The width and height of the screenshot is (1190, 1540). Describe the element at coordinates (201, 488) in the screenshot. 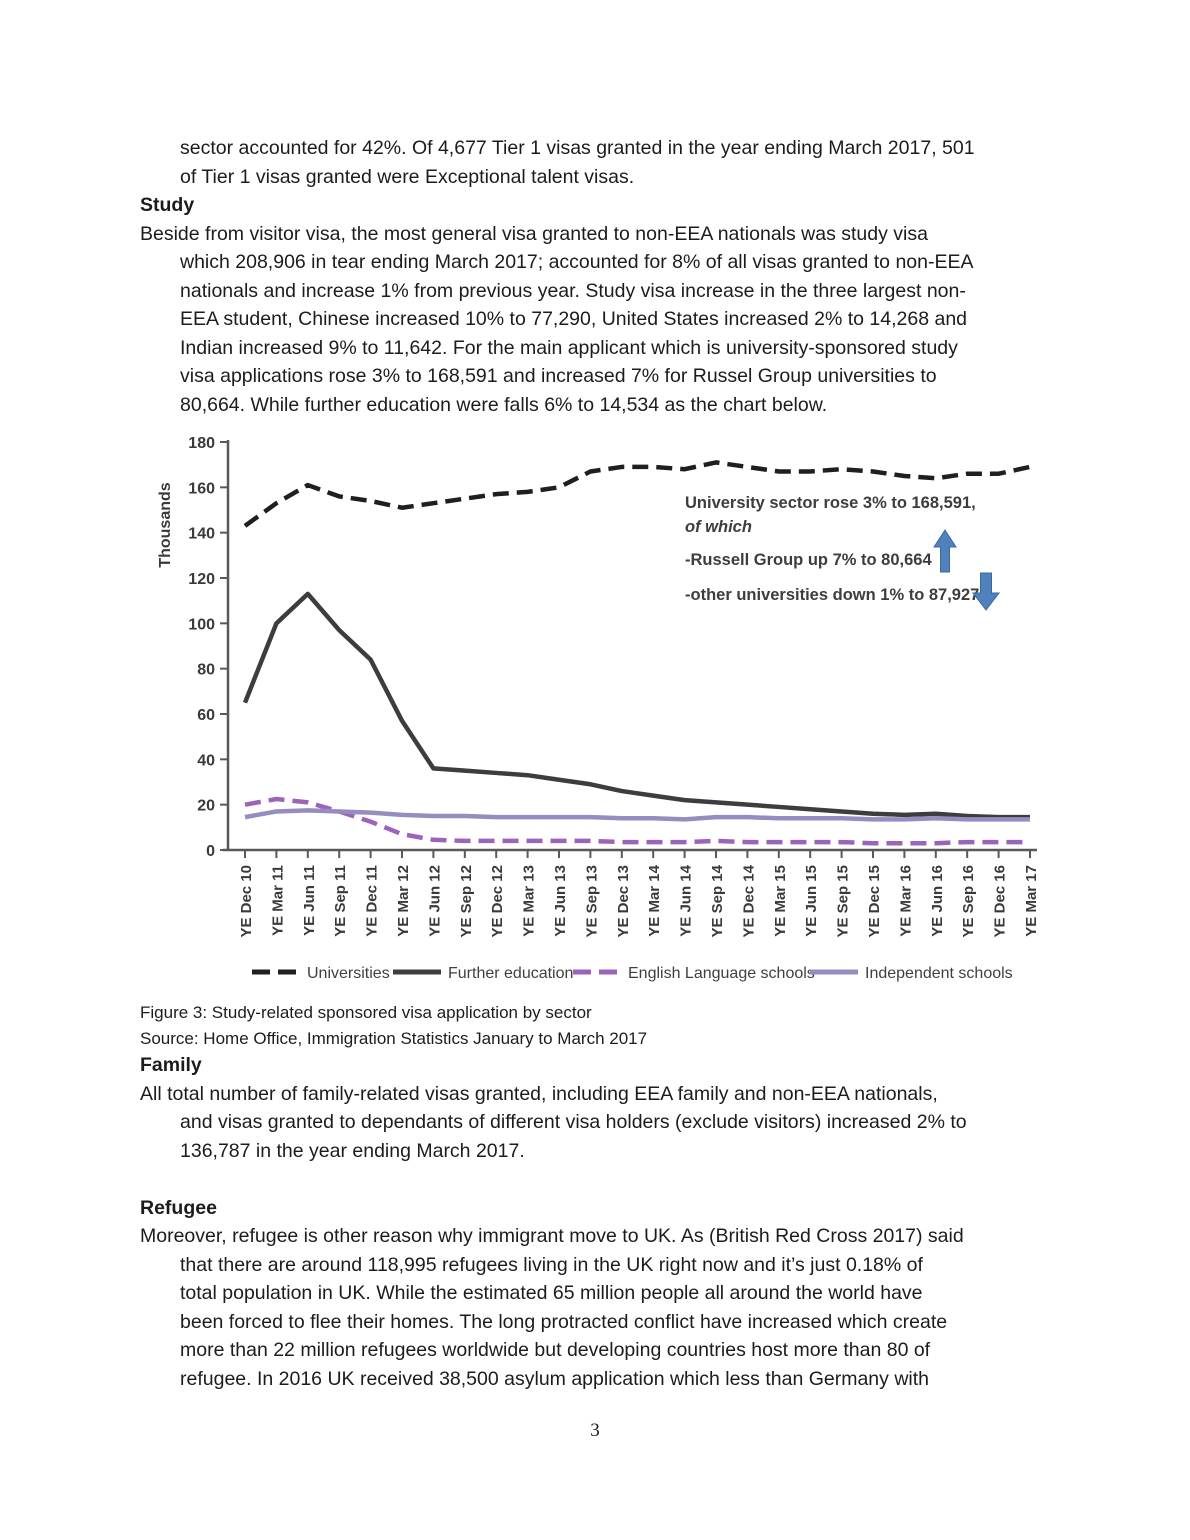

I see `svg-text: 160` at that location.